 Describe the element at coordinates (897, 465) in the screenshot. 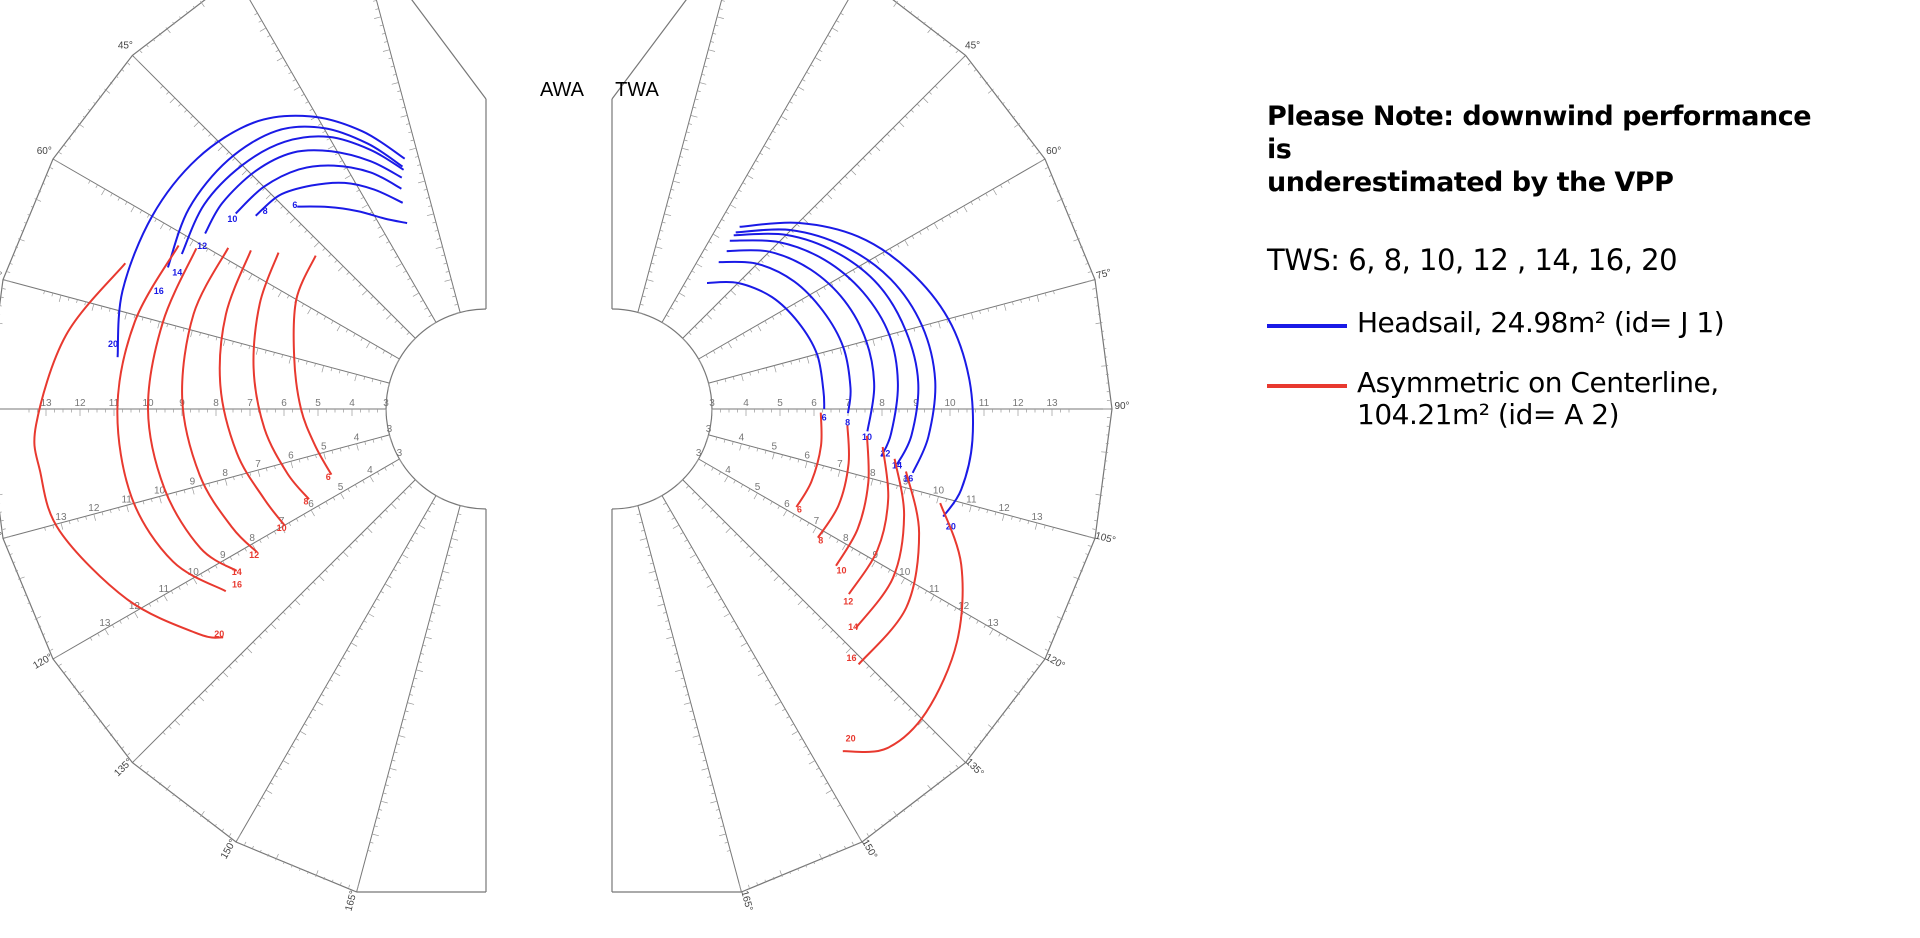

I see `twa-headsail-label-tws-14: 14` at that location.